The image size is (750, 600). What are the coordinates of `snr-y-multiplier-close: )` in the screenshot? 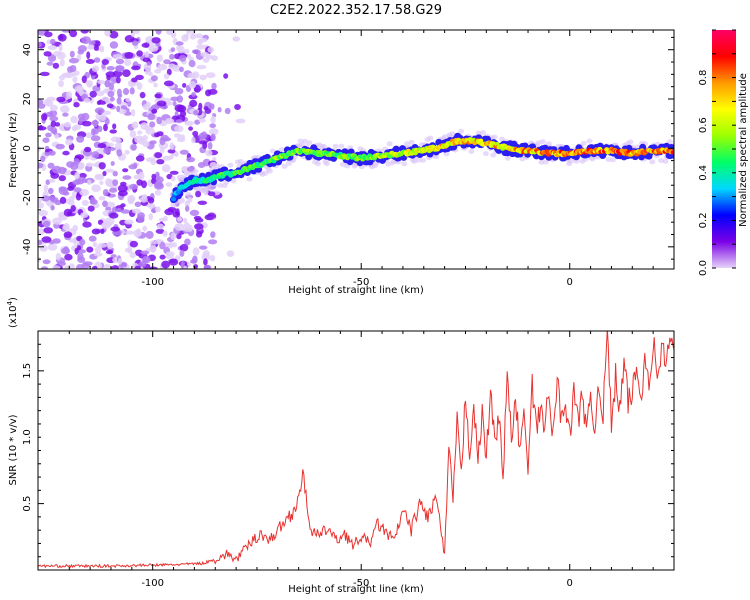 It's located at (13, 299).